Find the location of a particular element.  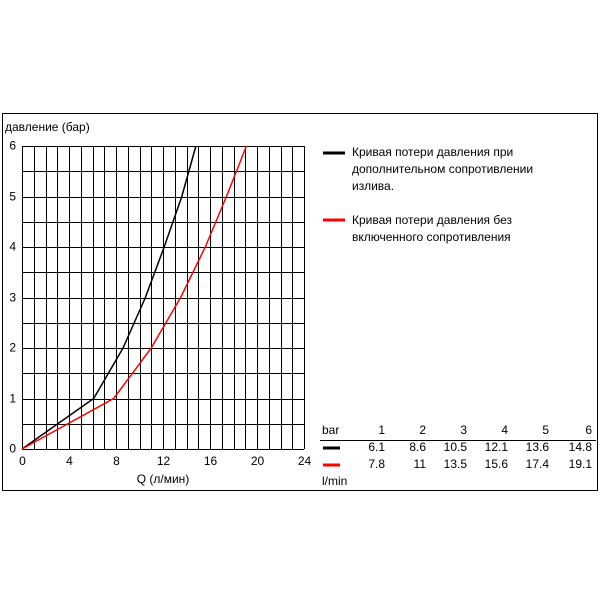

table-cell: 13.6 is located at coordinates (538, 447).